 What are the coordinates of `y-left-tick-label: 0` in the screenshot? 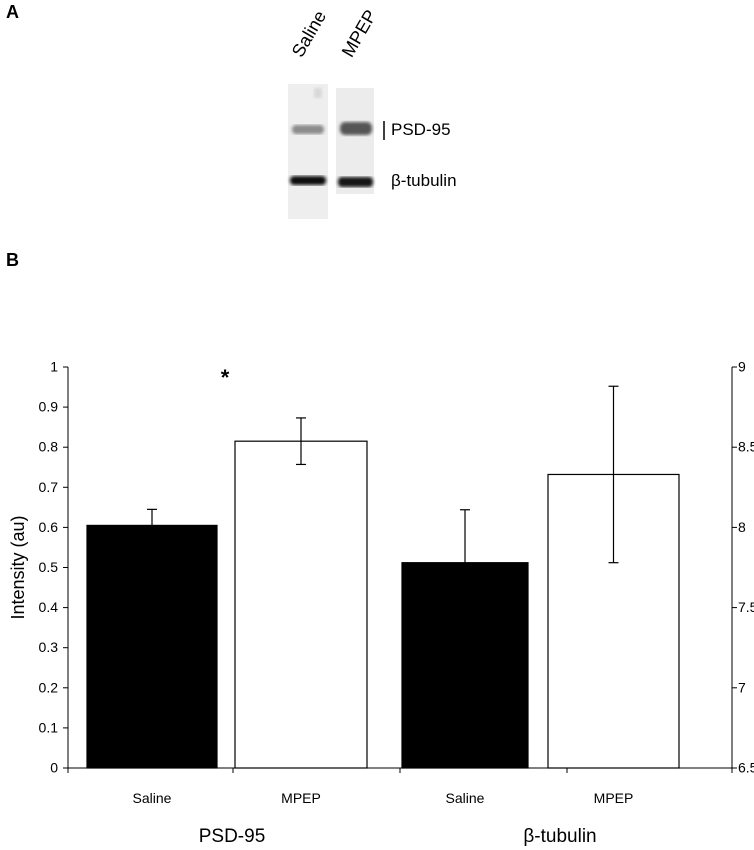 It's located at (54, 768).